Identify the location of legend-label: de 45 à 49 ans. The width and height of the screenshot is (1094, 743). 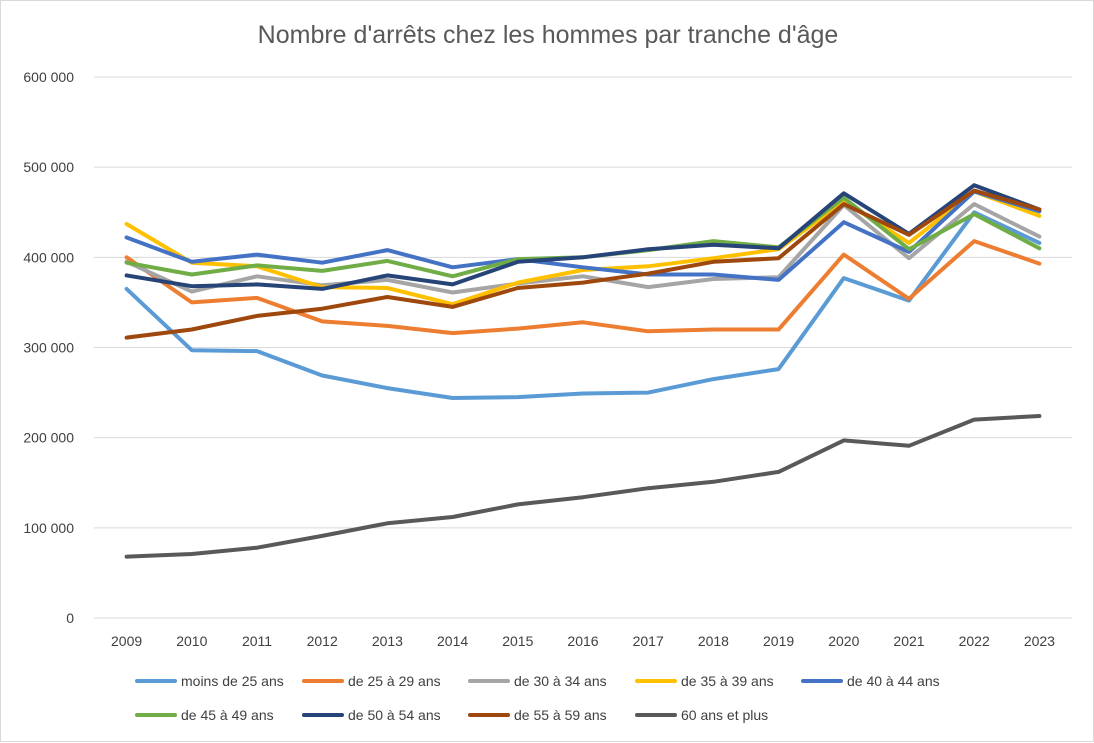
(227, 715).